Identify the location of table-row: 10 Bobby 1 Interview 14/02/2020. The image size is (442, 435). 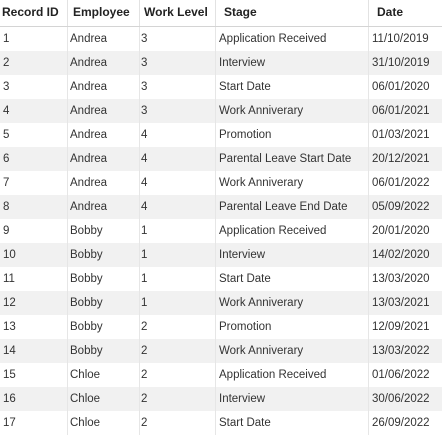
(221, 255).